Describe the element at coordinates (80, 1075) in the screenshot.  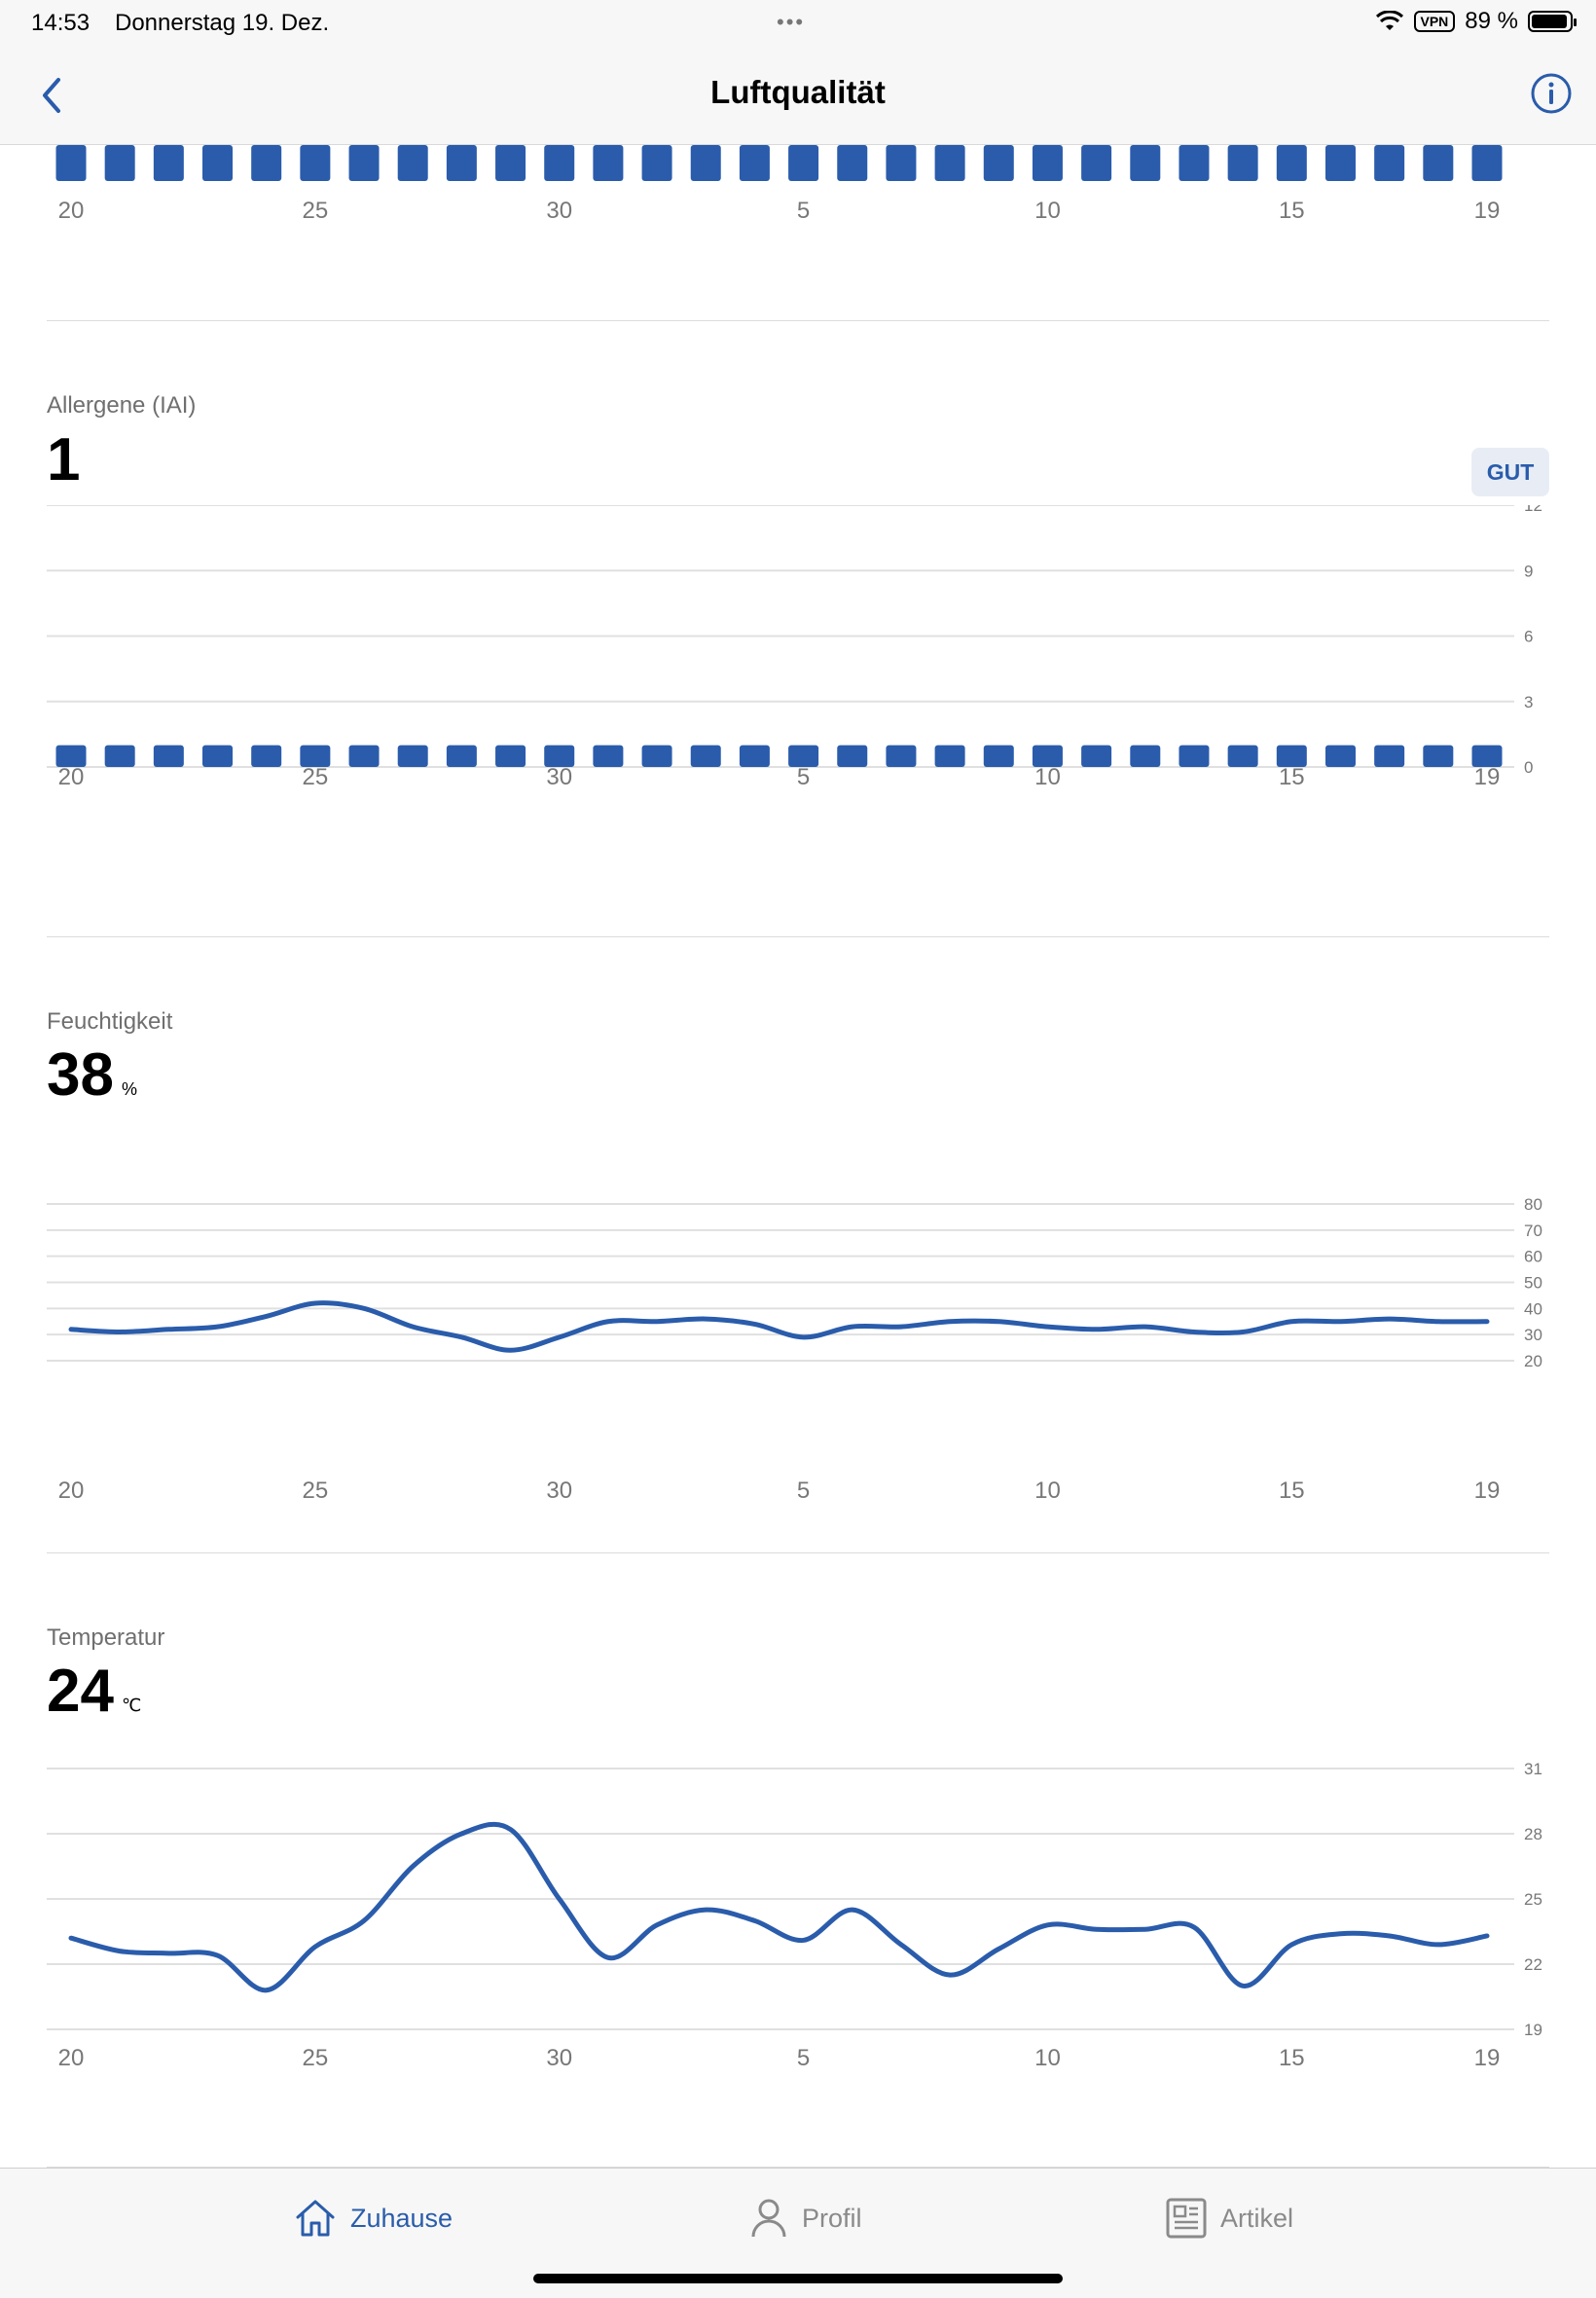
I see `feuchtigkeit-number: 38` at that location.